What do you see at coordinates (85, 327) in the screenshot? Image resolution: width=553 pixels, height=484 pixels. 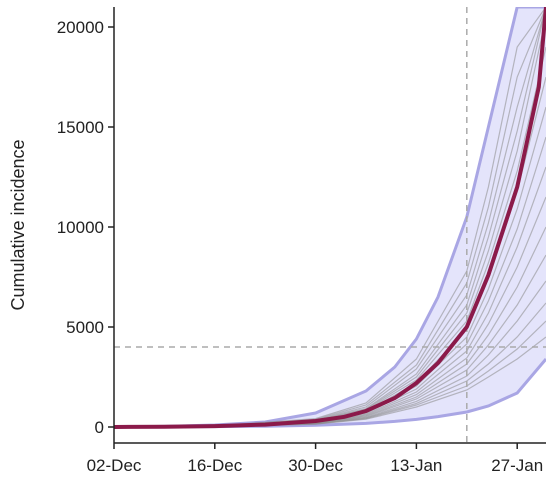 I see `y-tick-label: 5000` at bounding box center [85, 327].